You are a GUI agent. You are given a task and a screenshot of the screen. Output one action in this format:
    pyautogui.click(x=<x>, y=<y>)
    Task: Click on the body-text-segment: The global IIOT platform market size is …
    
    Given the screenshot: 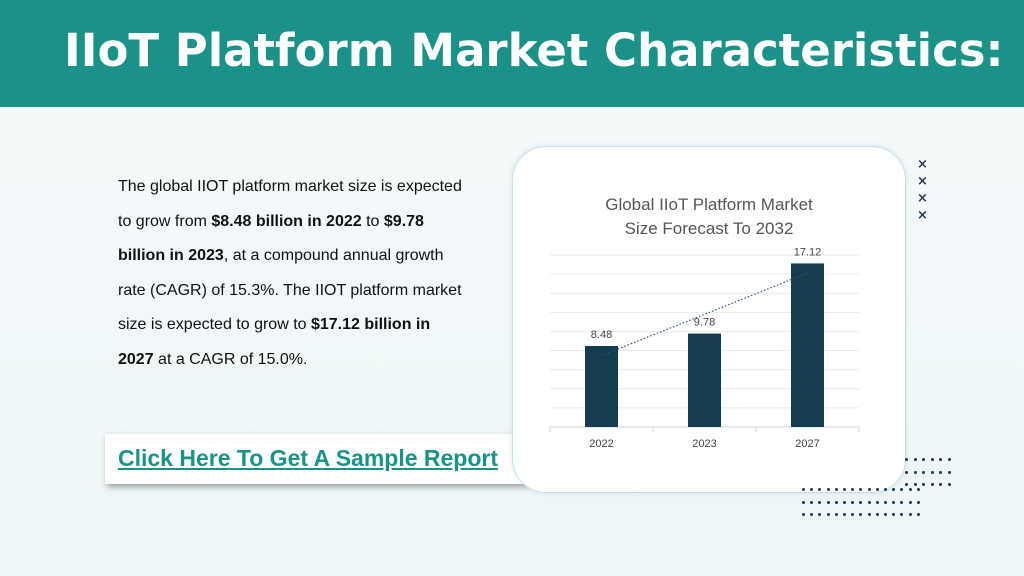 What is the action you would take?
    pyautogui.click(x=290, y=204)
    